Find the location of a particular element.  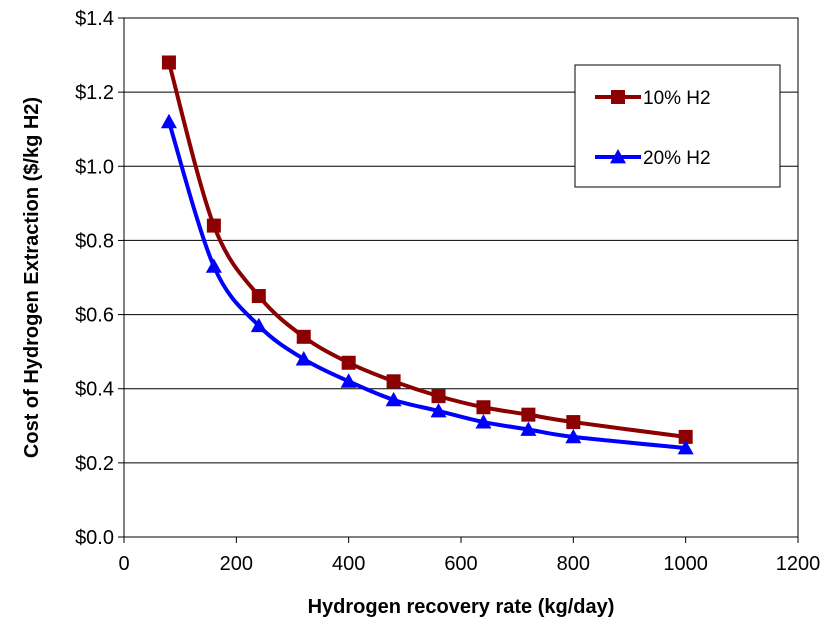

x-tick-label: 0 is located at coordinates (123, 564).